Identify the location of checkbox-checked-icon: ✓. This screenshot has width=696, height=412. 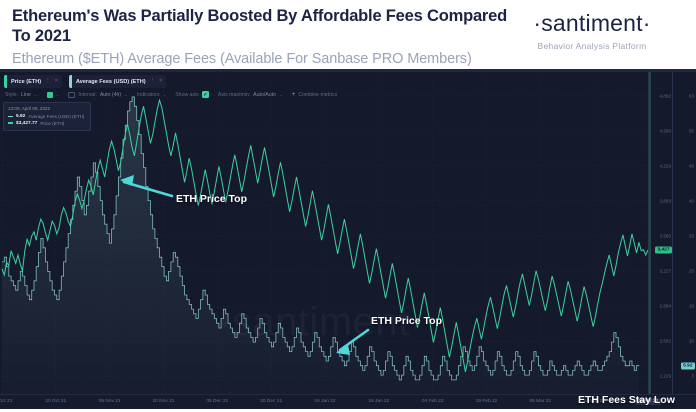
(205, 94).